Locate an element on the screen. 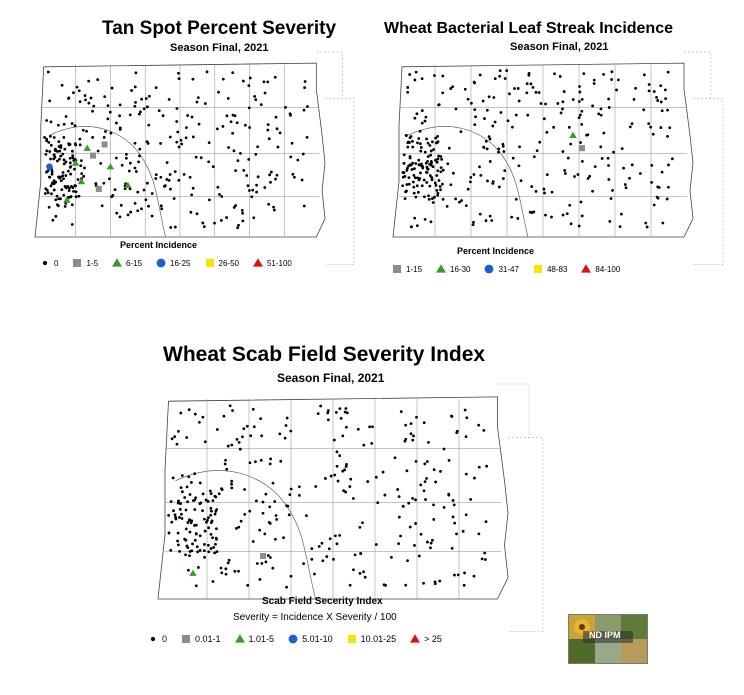 The image size is (744, 695). legend-label: 84-100 is located at coordinates (608, 269).